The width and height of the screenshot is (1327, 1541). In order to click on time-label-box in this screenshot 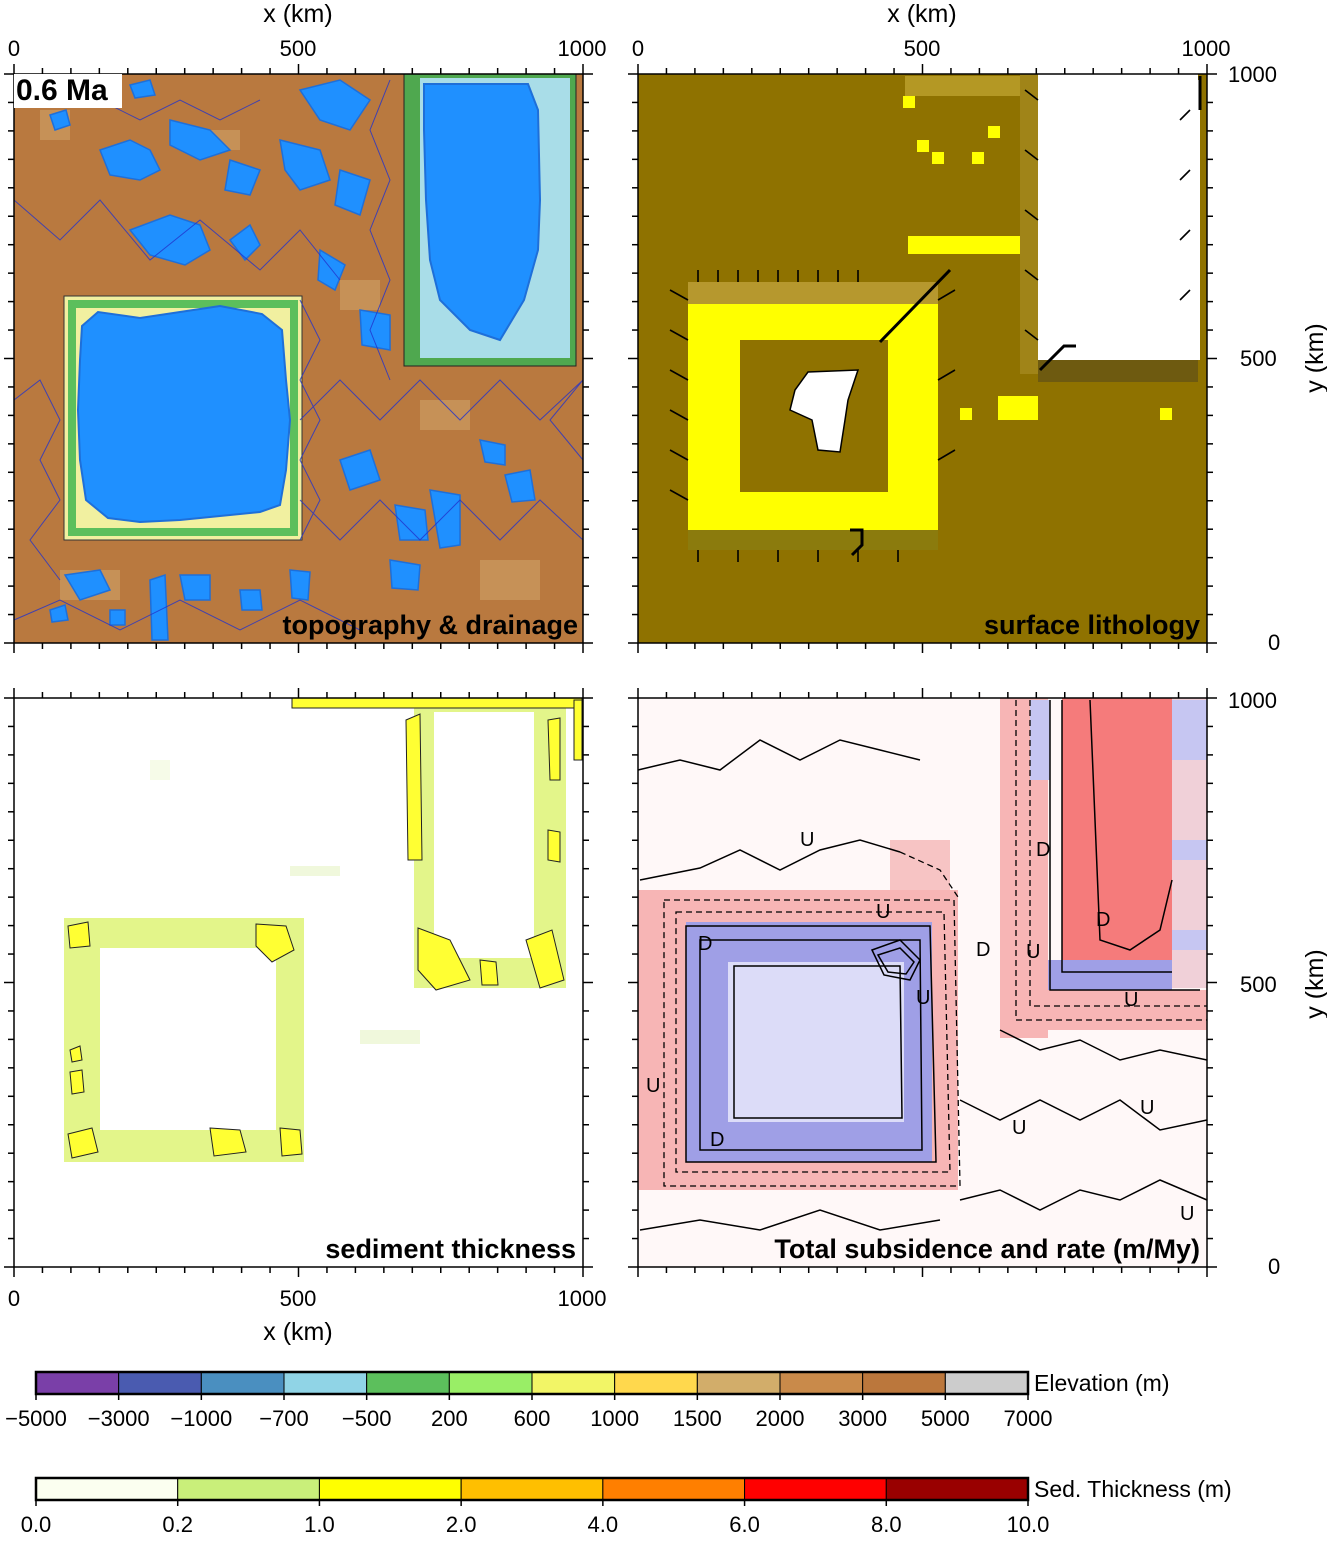, I will do `click(68, 91)`.